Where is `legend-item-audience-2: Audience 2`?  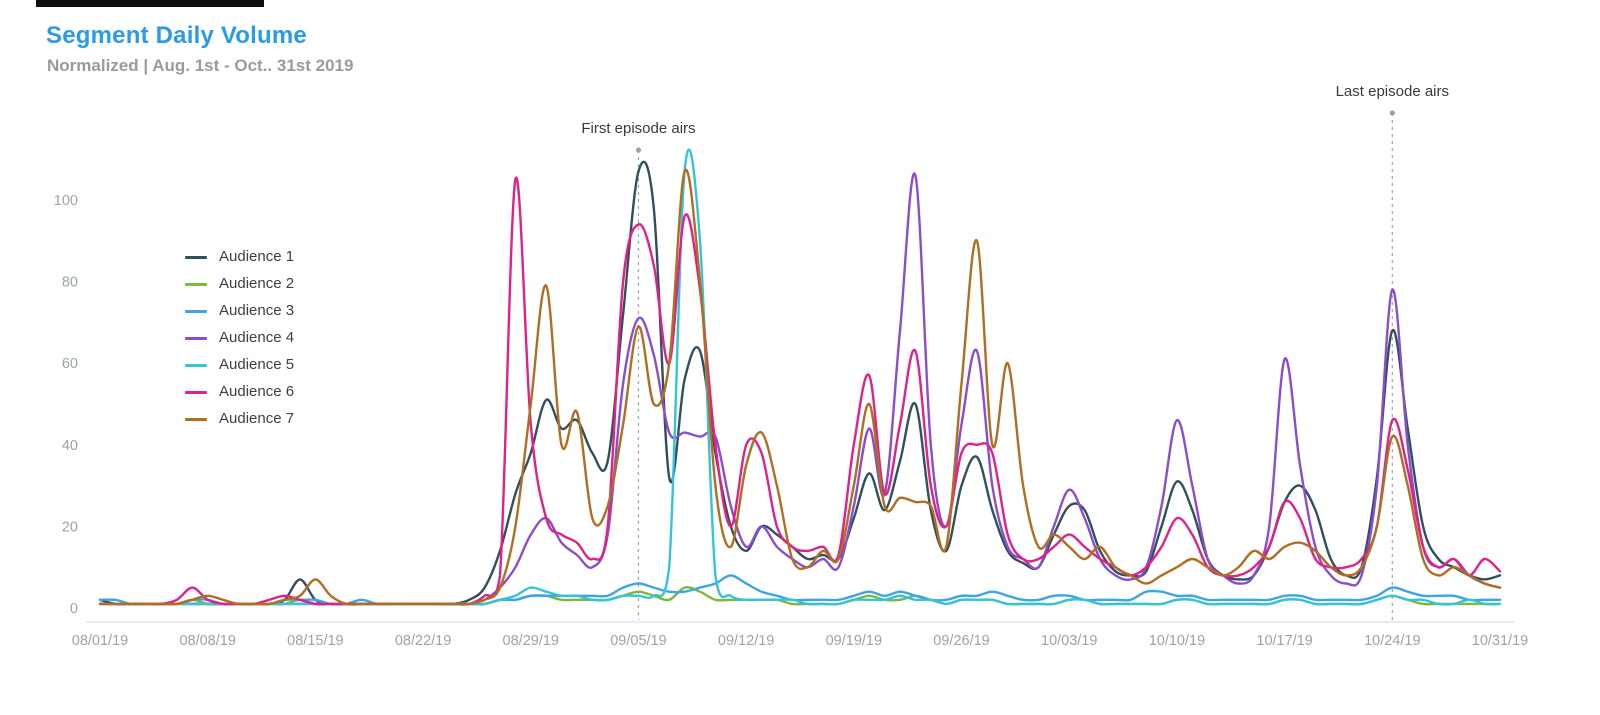
legend-item-audience-2: Audience 2 is located at coordinates (239, 284).